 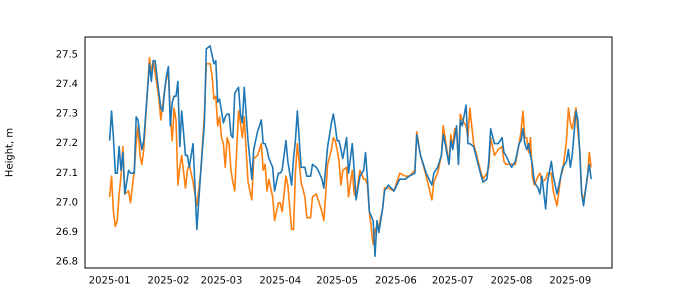 What do you see at coordinates (67, 262) in the screenshot?
I see `y-tick-label: 26.8` at bounding box center [67, 262].